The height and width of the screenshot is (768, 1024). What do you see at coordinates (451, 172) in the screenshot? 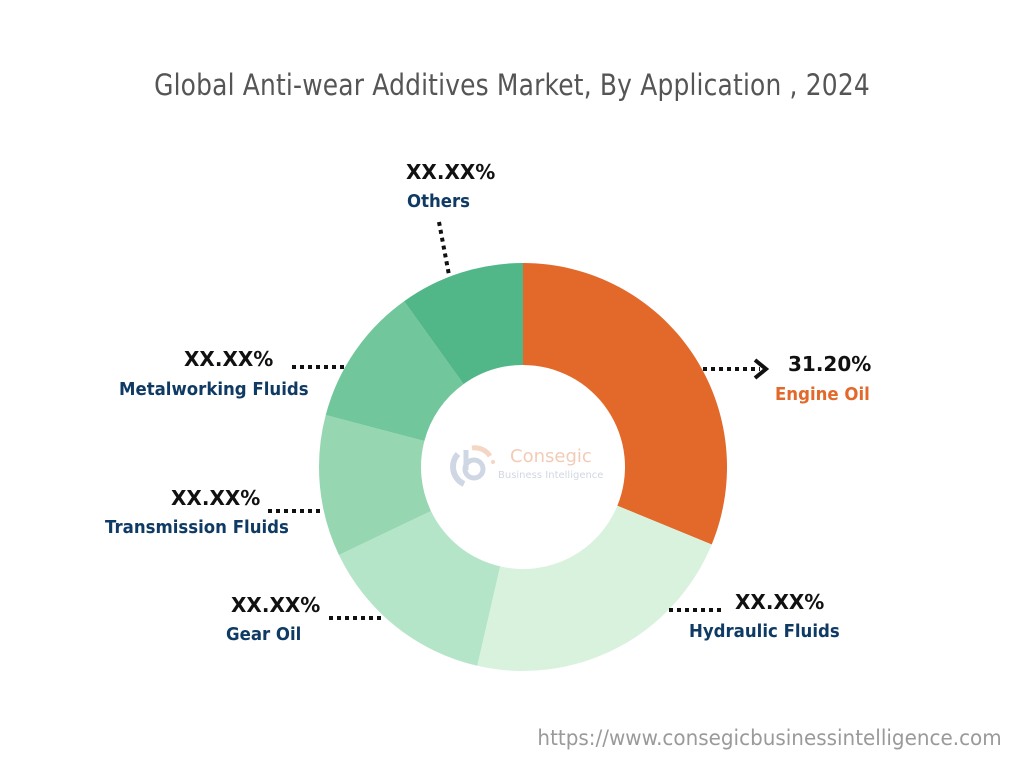
I see `others-value: XX.XX%` at bounding box center [451, 172].